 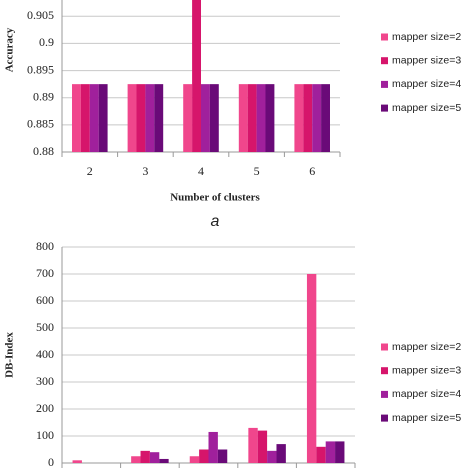 What do you see at coordinates (45, 381) in the screenshot?
I see `y-tick-label: 300` at bounding box center [45, 381].